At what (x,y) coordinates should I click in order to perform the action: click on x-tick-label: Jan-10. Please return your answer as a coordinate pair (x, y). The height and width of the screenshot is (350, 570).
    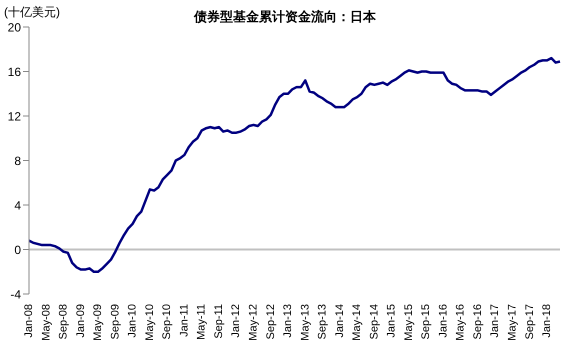
    Looking at the image, I should click on (132, 321).